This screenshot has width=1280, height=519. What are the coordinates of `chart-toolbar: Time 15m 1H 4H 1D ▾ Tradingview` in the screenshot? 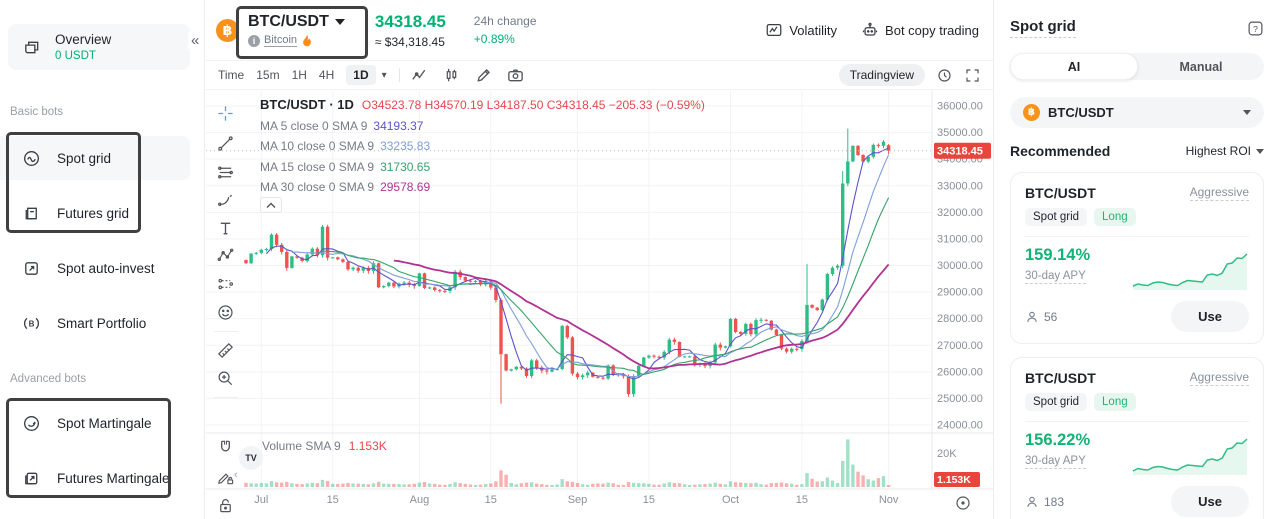 It's located at (599, 75).